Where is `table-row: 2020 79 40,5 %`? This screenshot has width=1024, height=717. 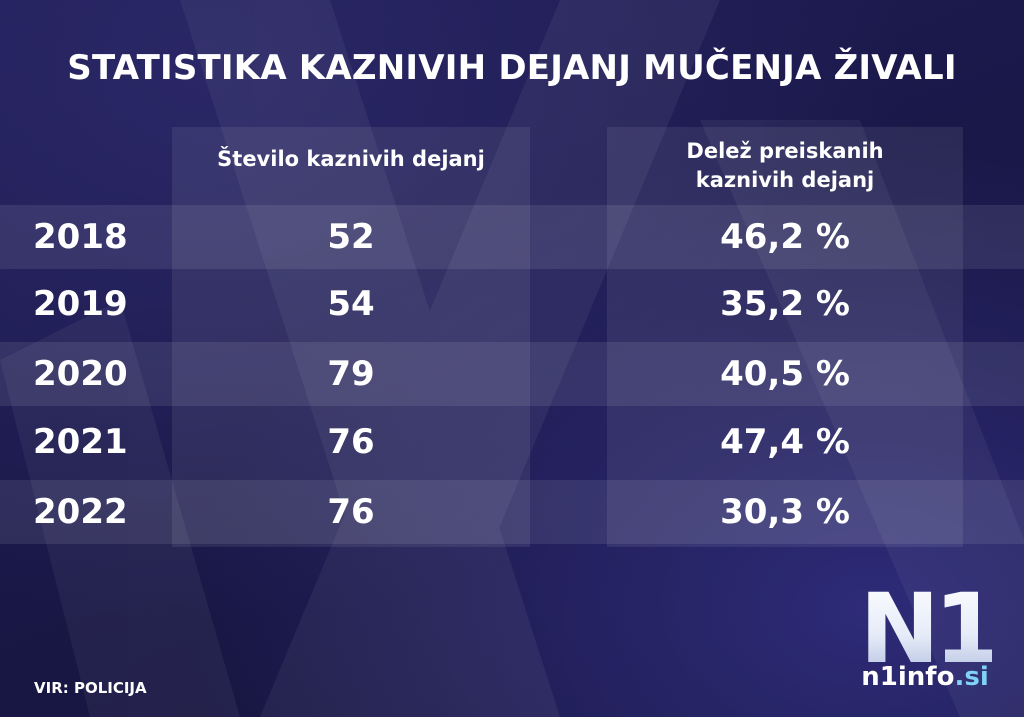
table-row: 2020 79 40,5 % is located at coordinates (512, 374).